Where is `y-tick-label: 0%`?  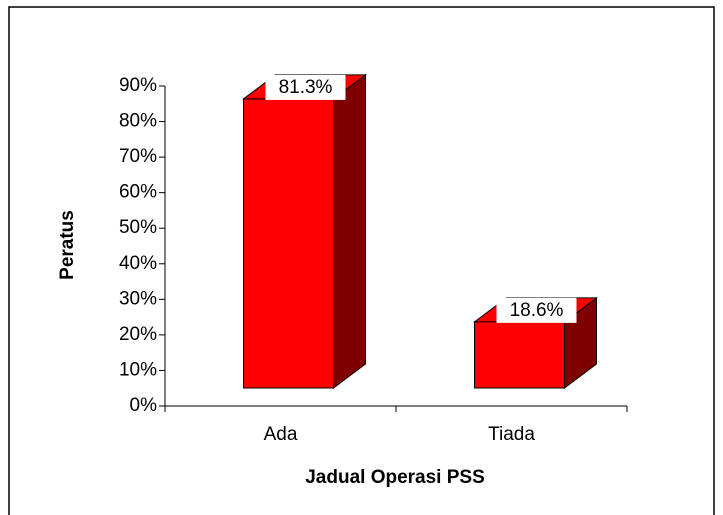
y-tick-label: 0% is located at coordinates (144, 405).